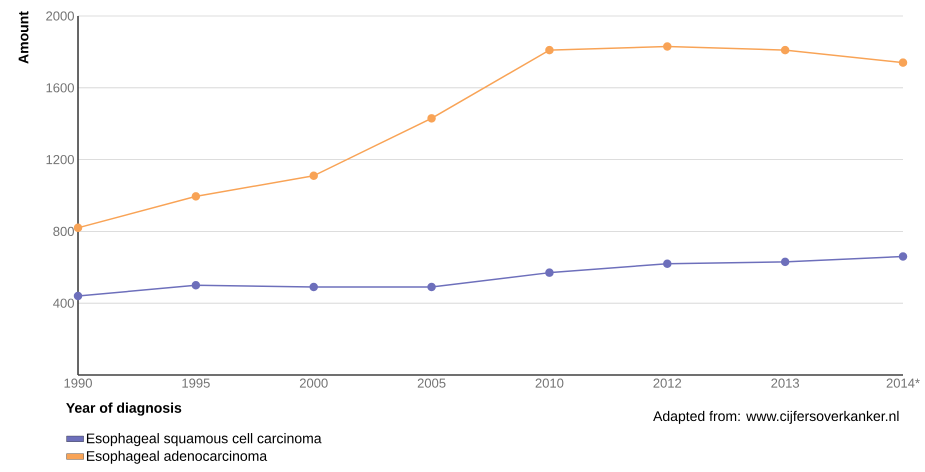  Describe the element at coordinates (60, 16) in the screenshot. I see `y-tick-label: 2000` at that location.